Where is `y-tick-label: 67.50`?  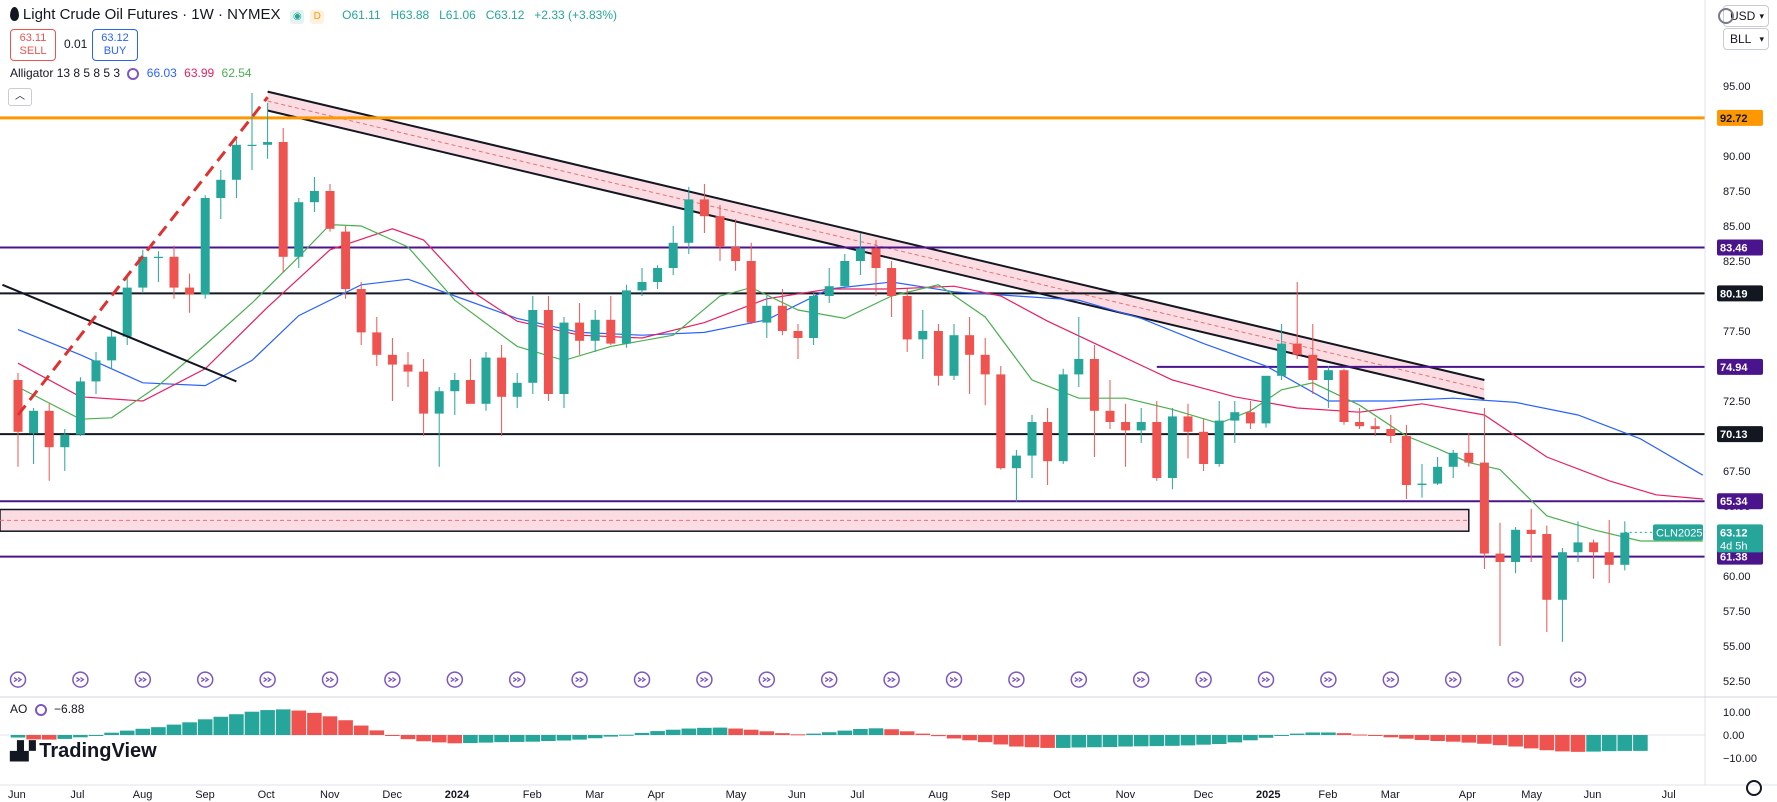 y-tick-label: 67.50 is located at coordinates (1737, 472).